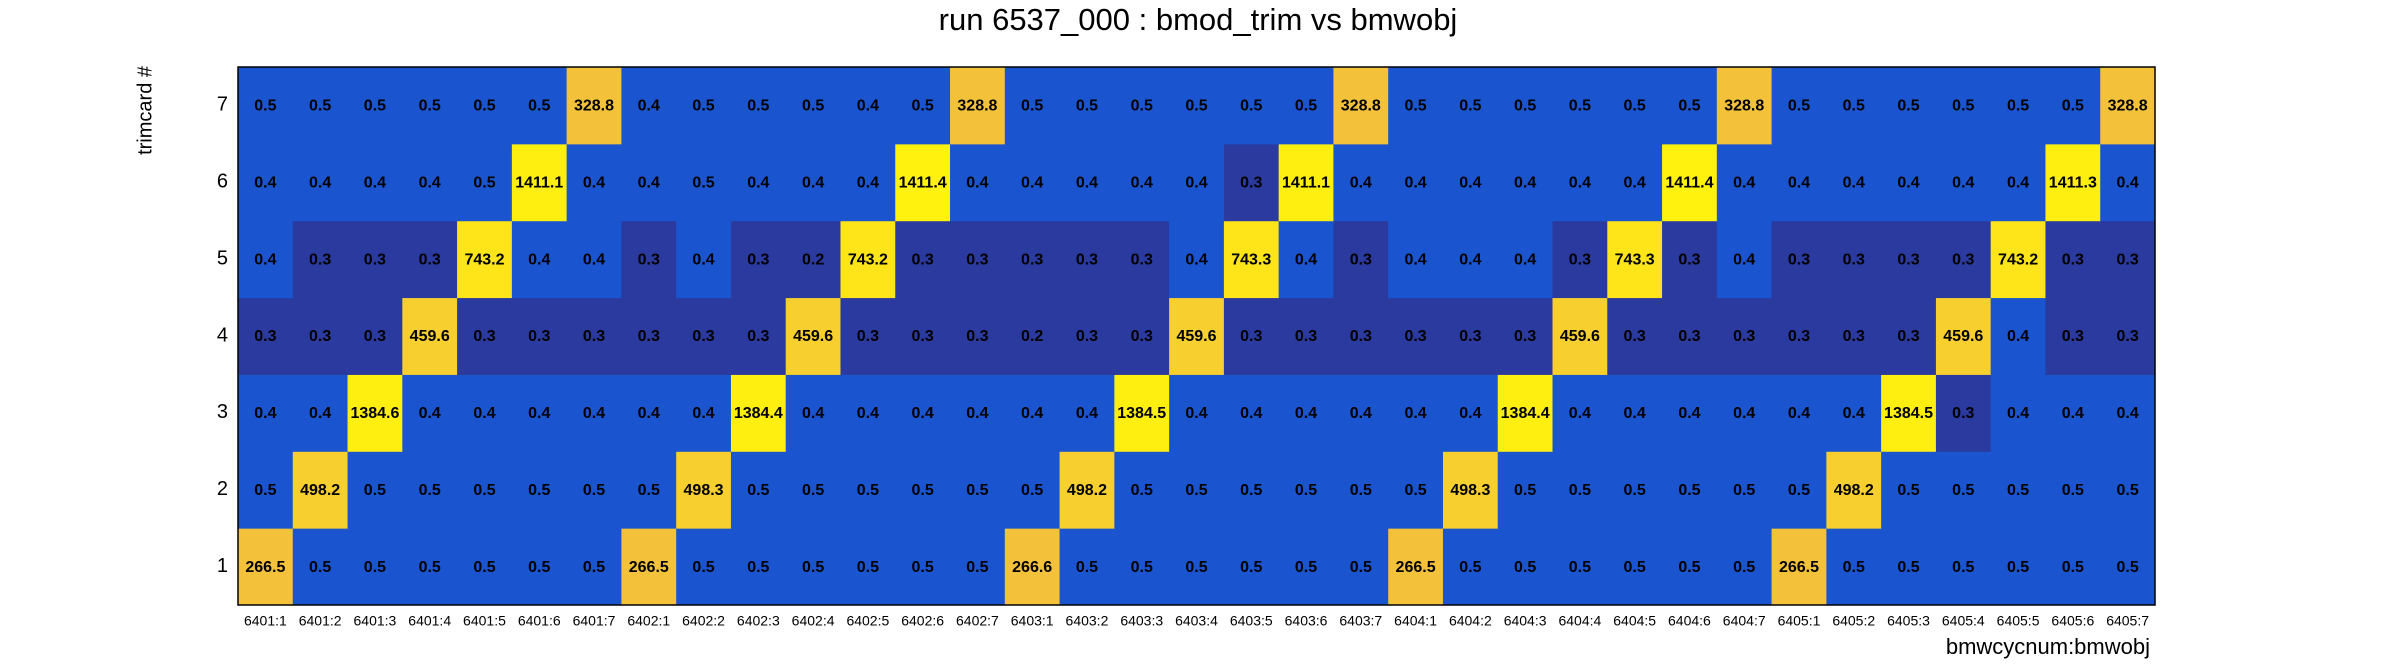 This screenshot has height=672, width=2396. Describe the element at coordinates (1525, 621) in the screenshot. I see `x-tick-label: 6404:3` at that location.